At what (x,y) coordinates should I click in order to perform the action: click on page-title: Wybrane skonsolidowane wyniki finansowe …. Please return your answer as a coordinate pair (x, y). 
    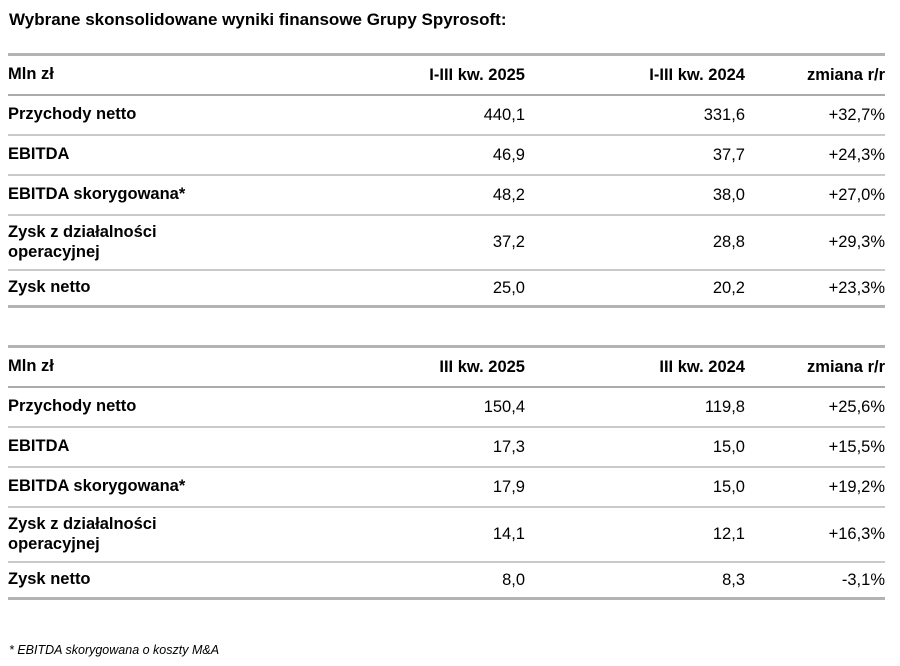
    Looking at the image, I should click on (258, 19).